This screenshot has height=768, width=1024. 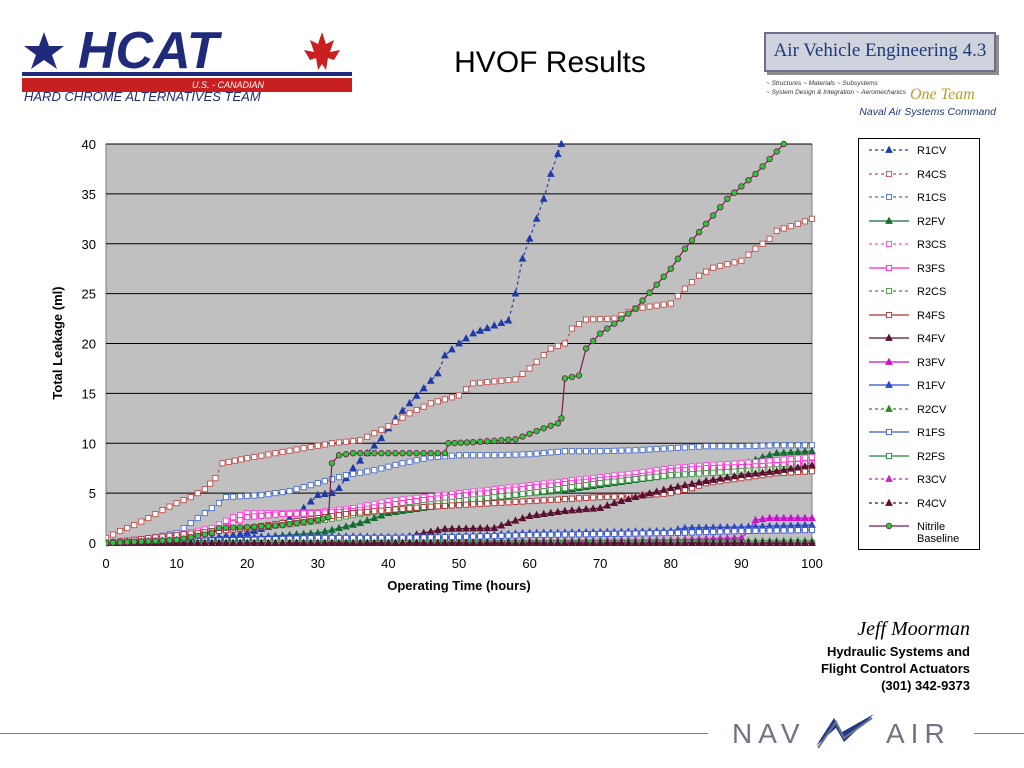 I want to click on data-point-r2fv, so click(x=346, y=526).